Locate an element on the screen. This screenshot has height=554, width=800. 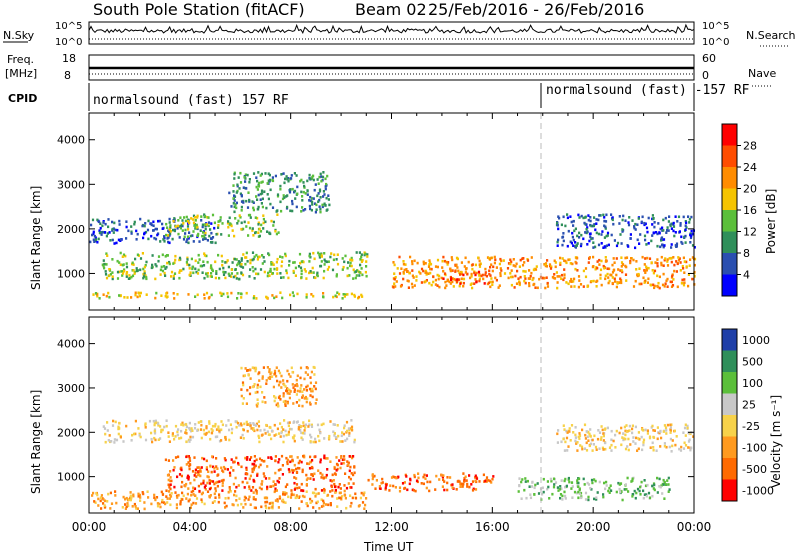
nsky-label: N.Sky is located at coordinates (19, 35).